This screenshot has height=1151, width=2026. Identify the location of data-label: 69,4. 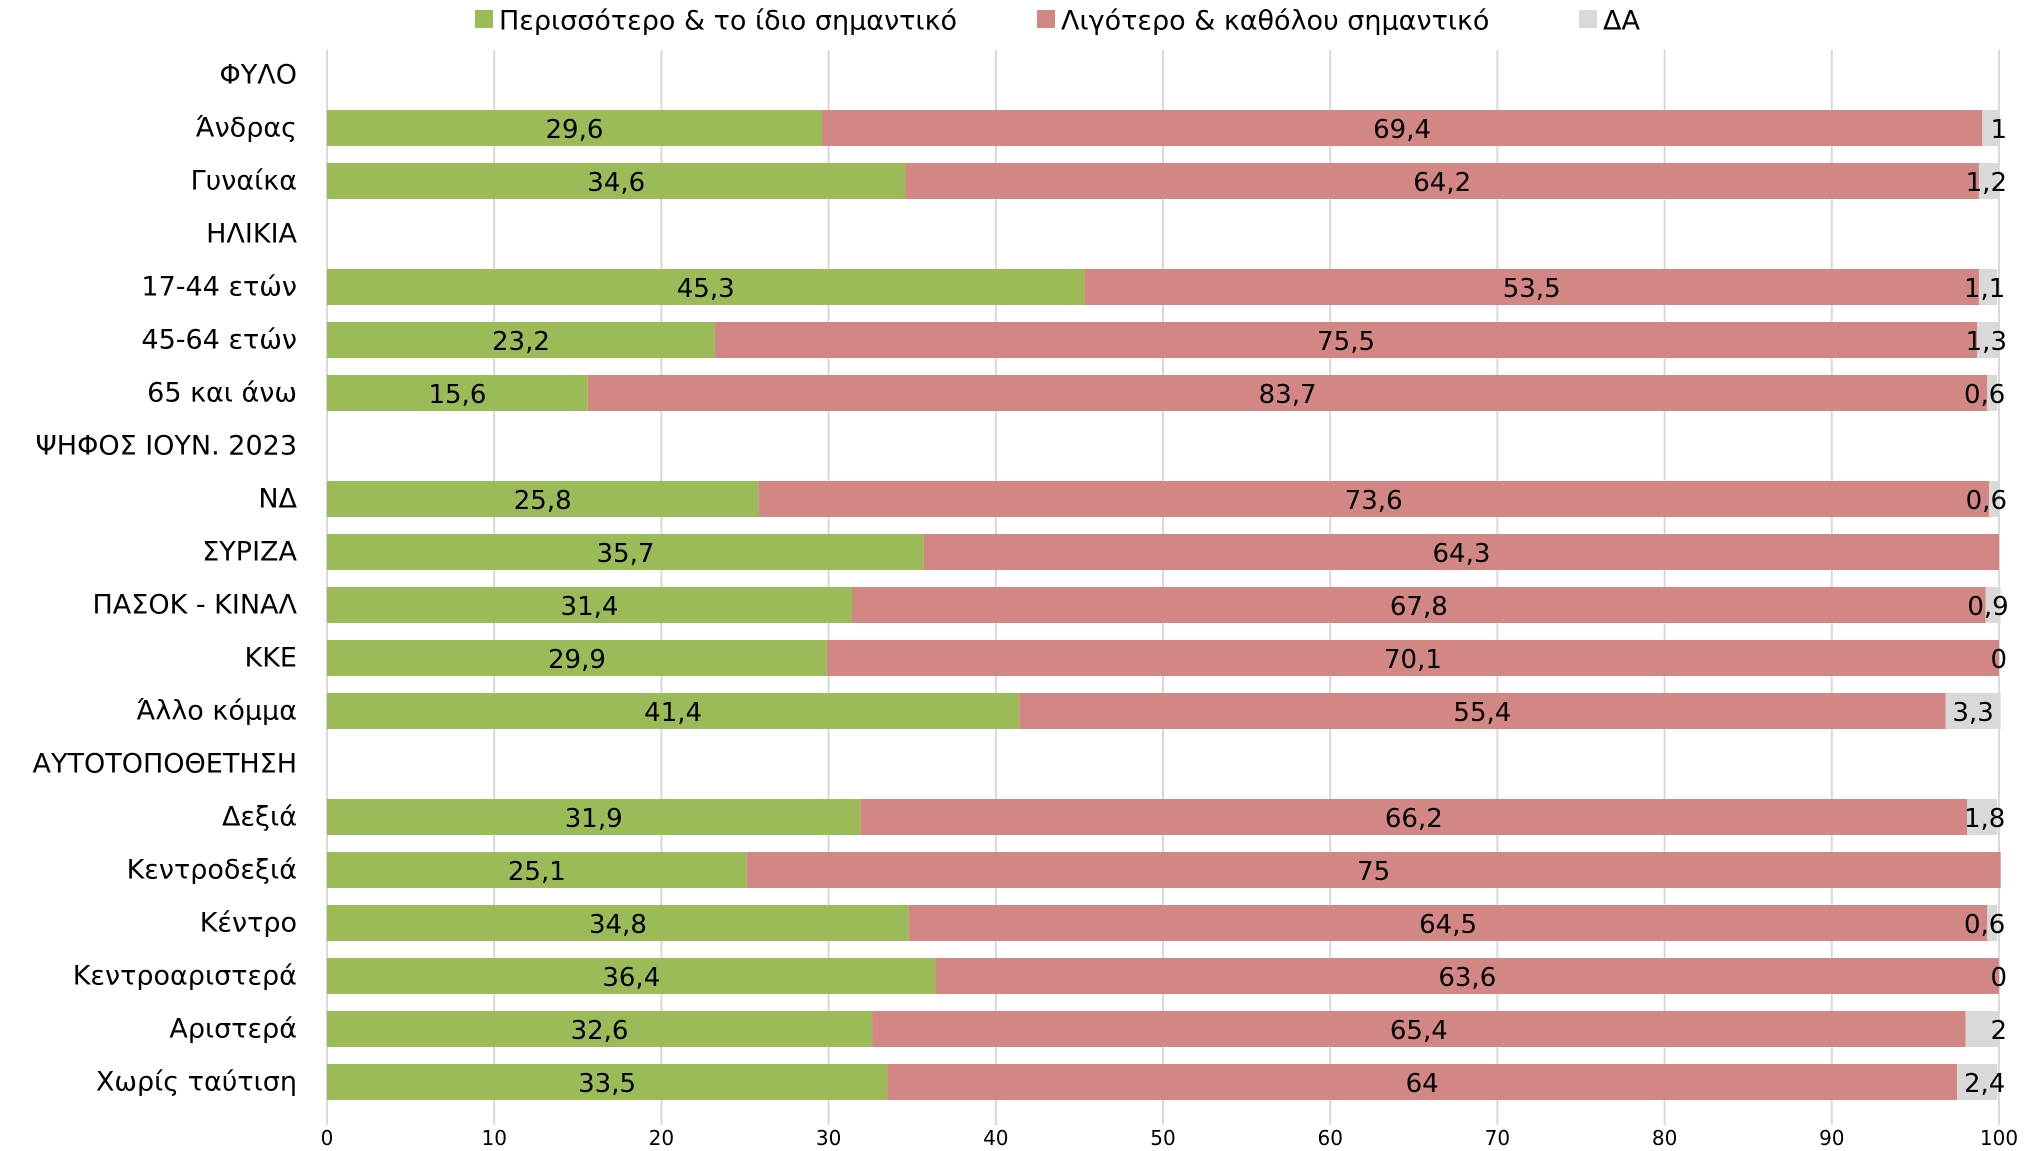
(1402, 130).